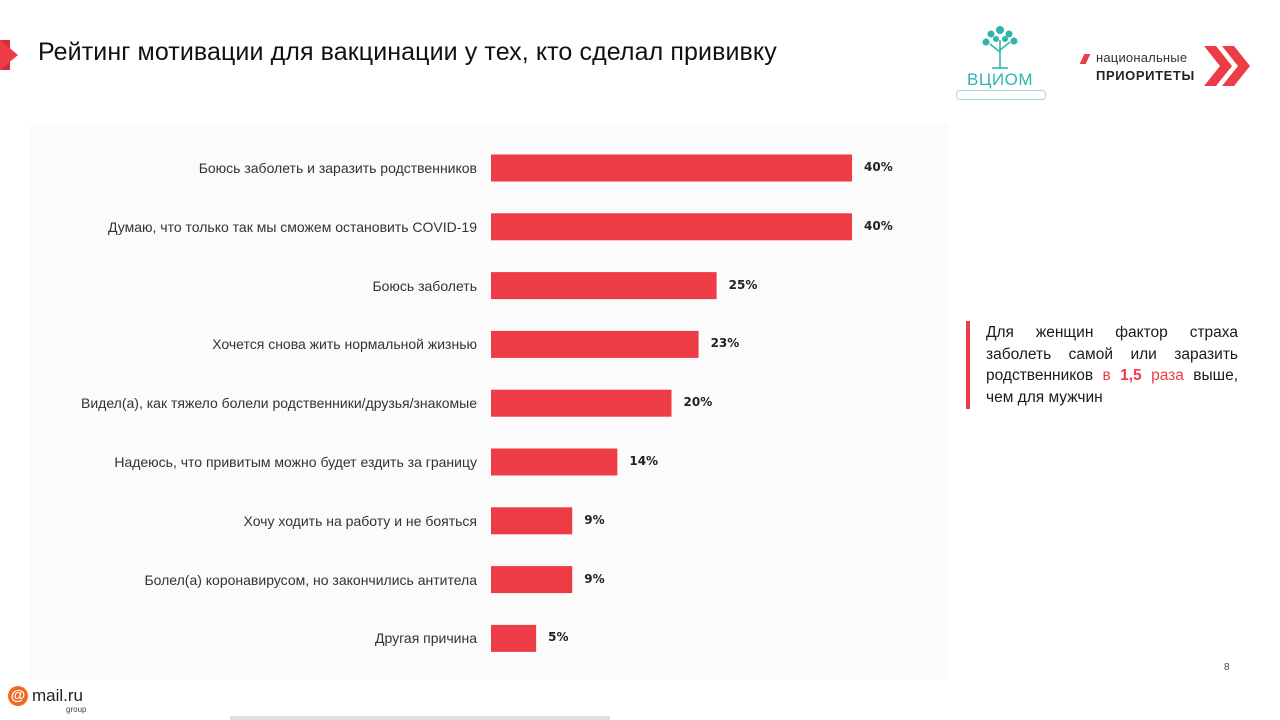  What do you see at coordinates (968, 365) in the screenshot?
I see `note-accent-bar` at bounding box center [968, 365].